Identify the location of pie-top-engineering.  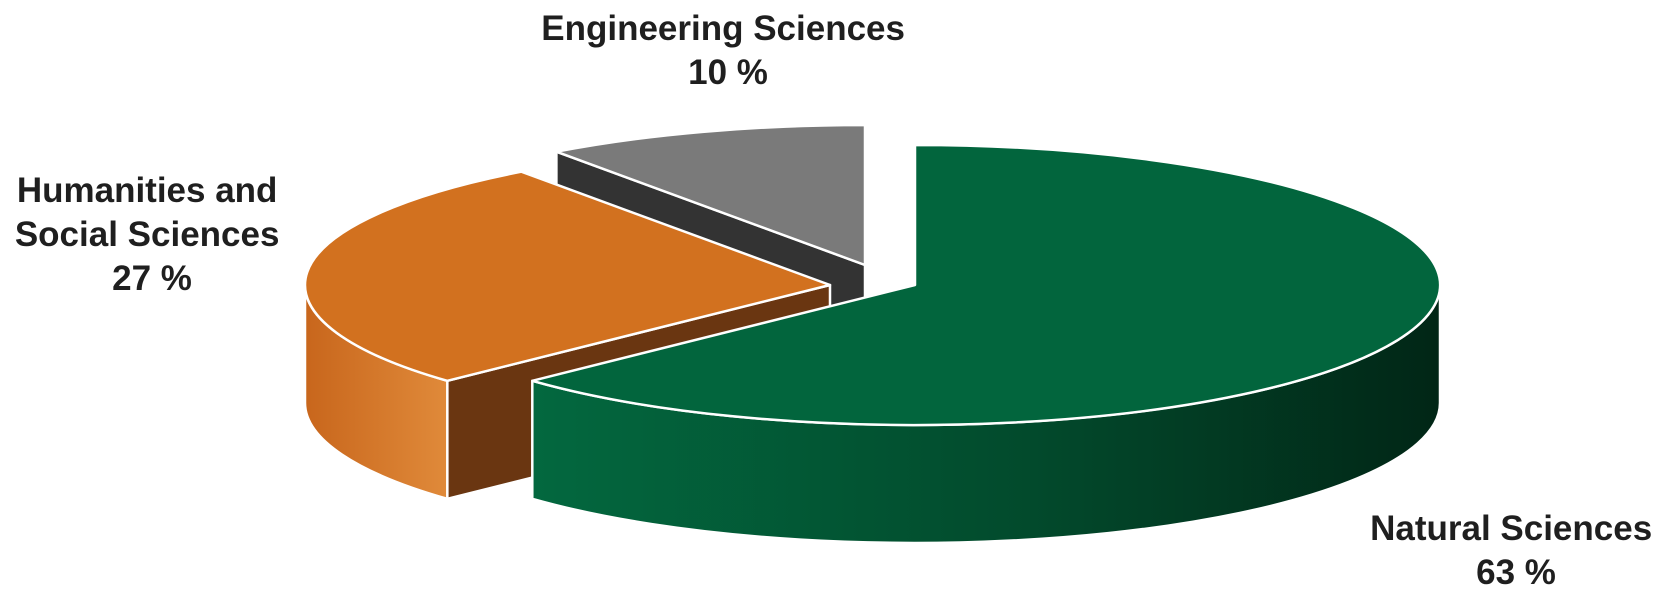
(711, 195).